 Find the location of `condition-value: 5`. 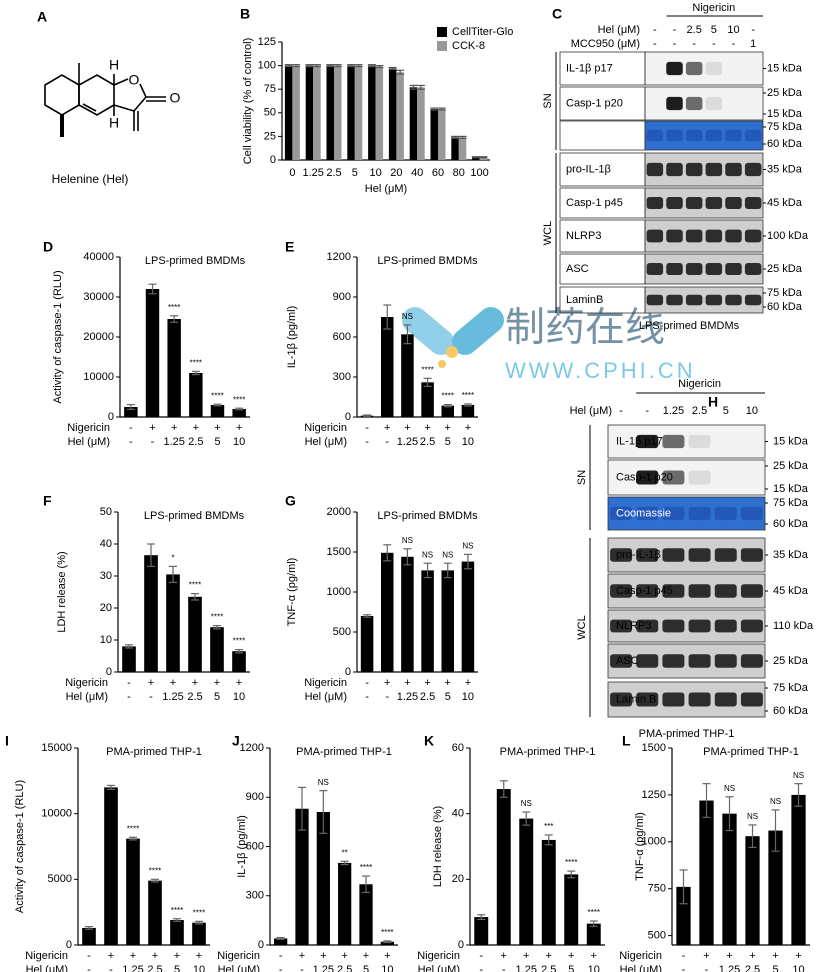

condition-value: 5 is located at coordinates (366, 968).